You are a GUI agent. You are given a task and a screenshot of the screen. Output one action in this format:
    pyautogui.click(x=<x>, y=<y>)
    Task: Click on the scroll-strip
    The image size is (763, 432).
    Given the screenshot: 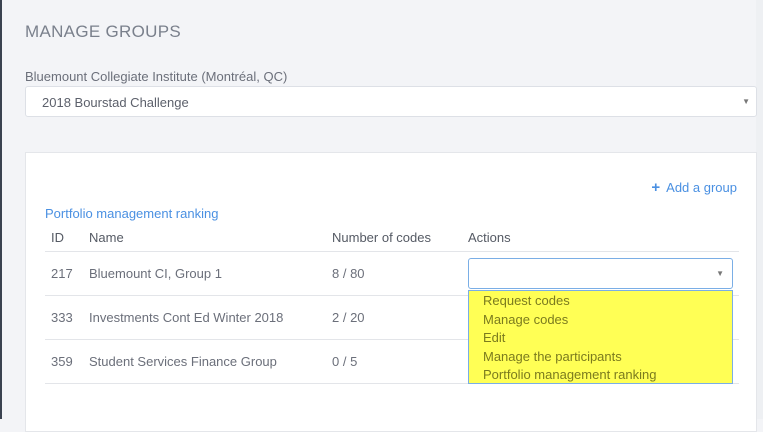 What is the action you would take?
    pyautogui.click(x=759, y=209)
    